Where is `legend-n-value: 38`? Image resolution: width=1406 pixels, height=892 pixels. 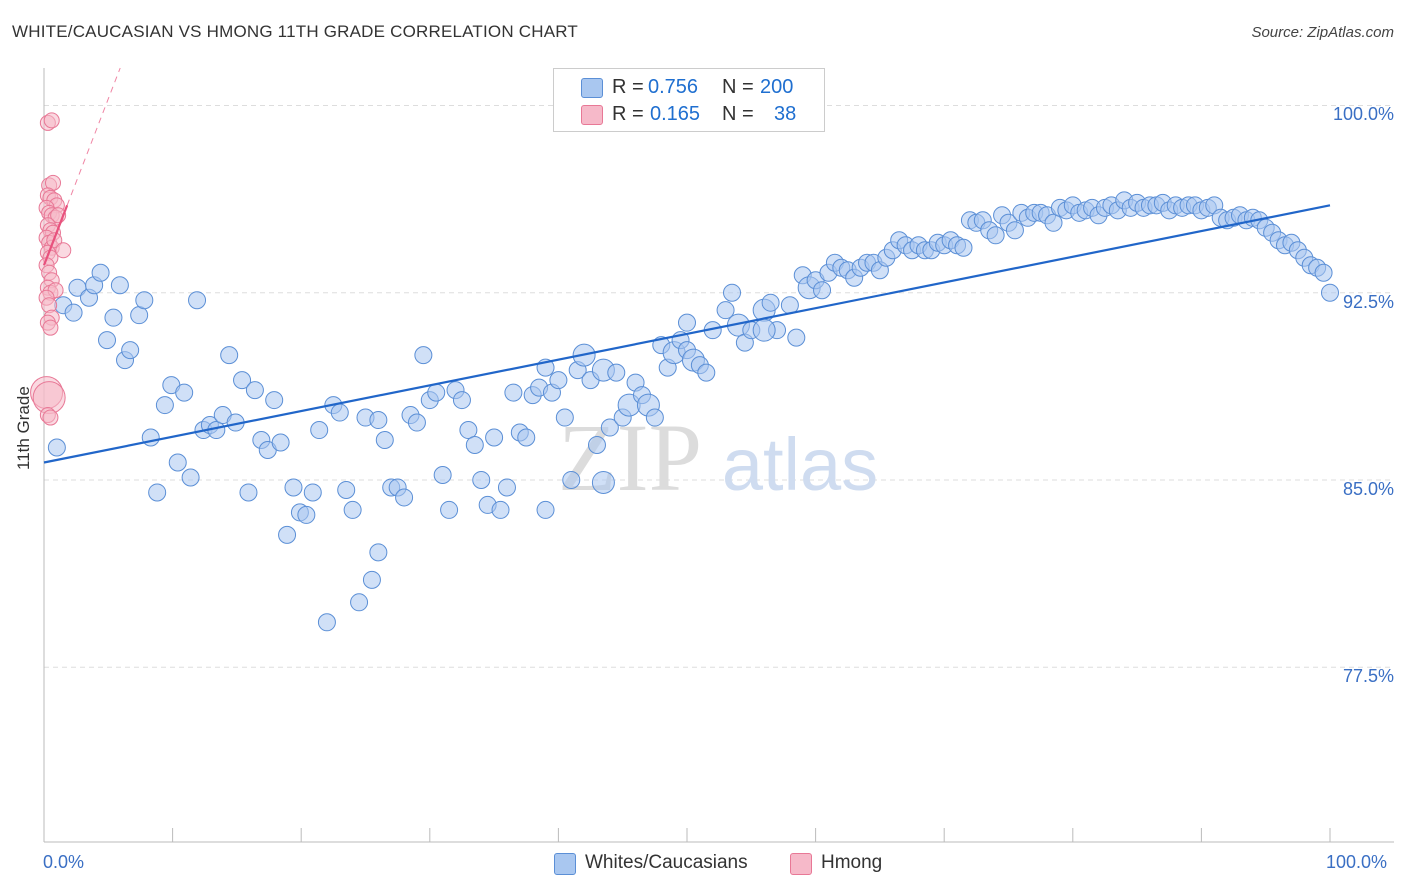
legend-n-value: 38 is located at coordinates (785, 114).